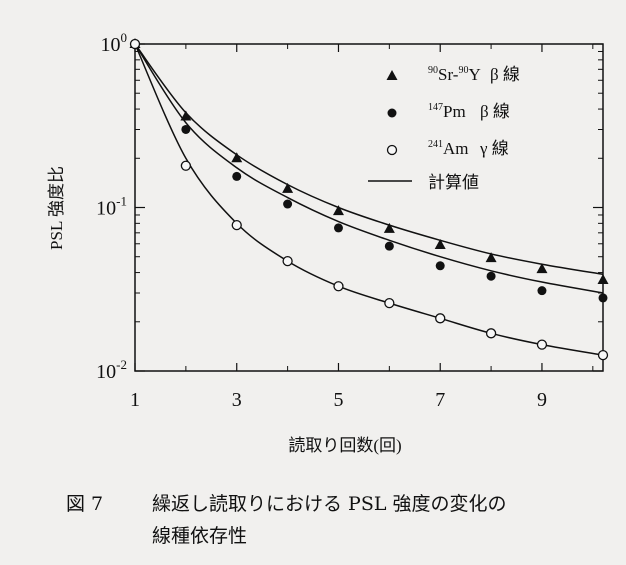 This screenshot has width=626, height=565. Describe the element at coordinates (85, 504) in the screenshot. I see `figure-number: 図 7` at that location.